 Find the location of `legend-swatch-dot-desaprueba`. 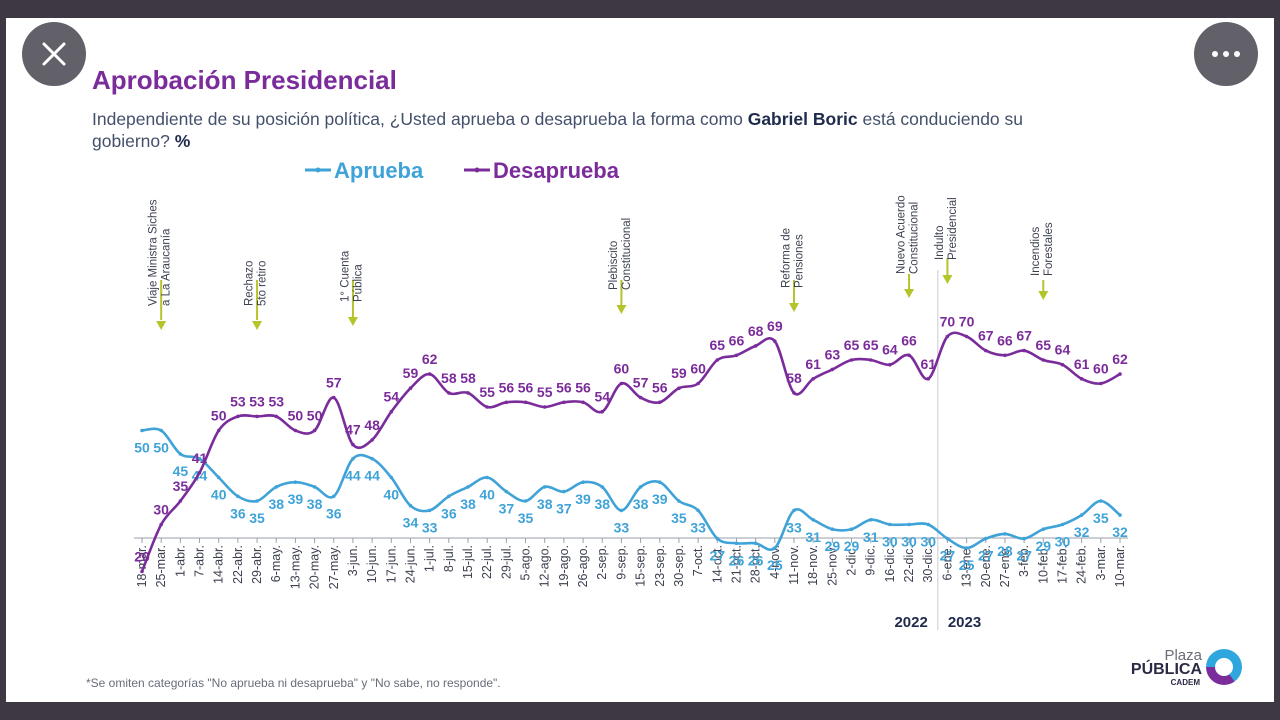

legend-swatch-dot-desaprueba is located at coordinates (477, 170).